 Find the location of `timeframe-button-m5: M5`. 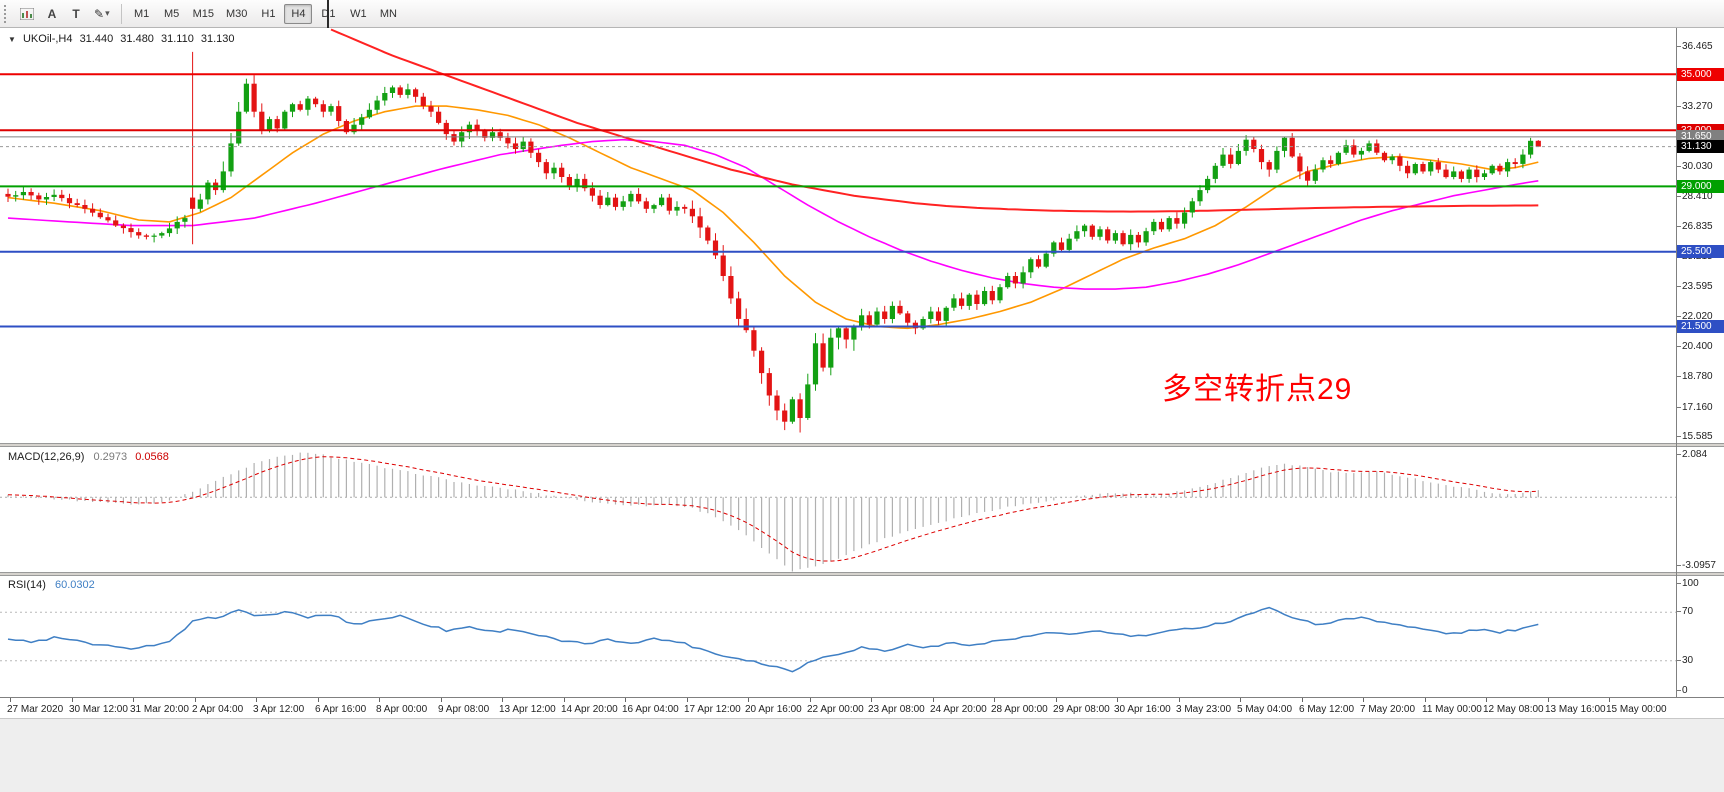

timeframe-button-m5: M5 is located at coordinates (172, 14).